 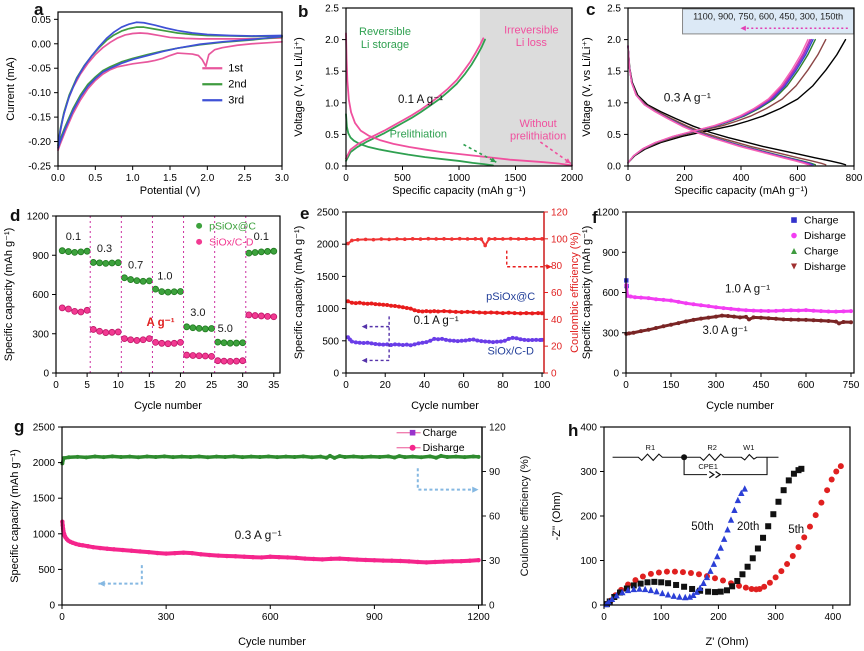 I want to click on svg-text: 3.0 A g⁻¹, so click(x=724, y=331).